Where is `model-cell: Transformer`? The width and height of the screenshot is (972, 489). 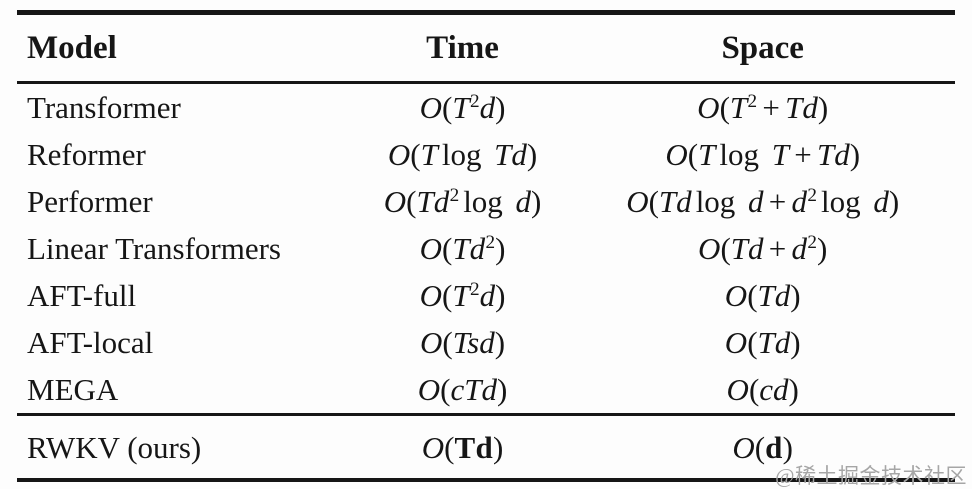
model-cell: Transformer is located at coordinates (104, 107).